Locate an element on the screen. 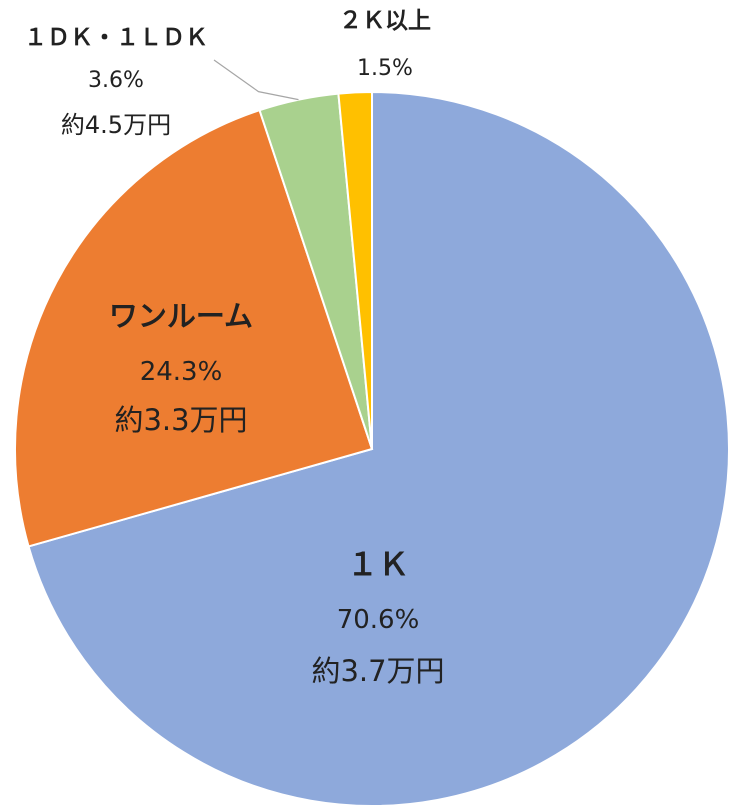 This screenshot has height=809, width=750. slice-pct-1dk-1ldk: 3.6% is located at coordinates (116, 80).